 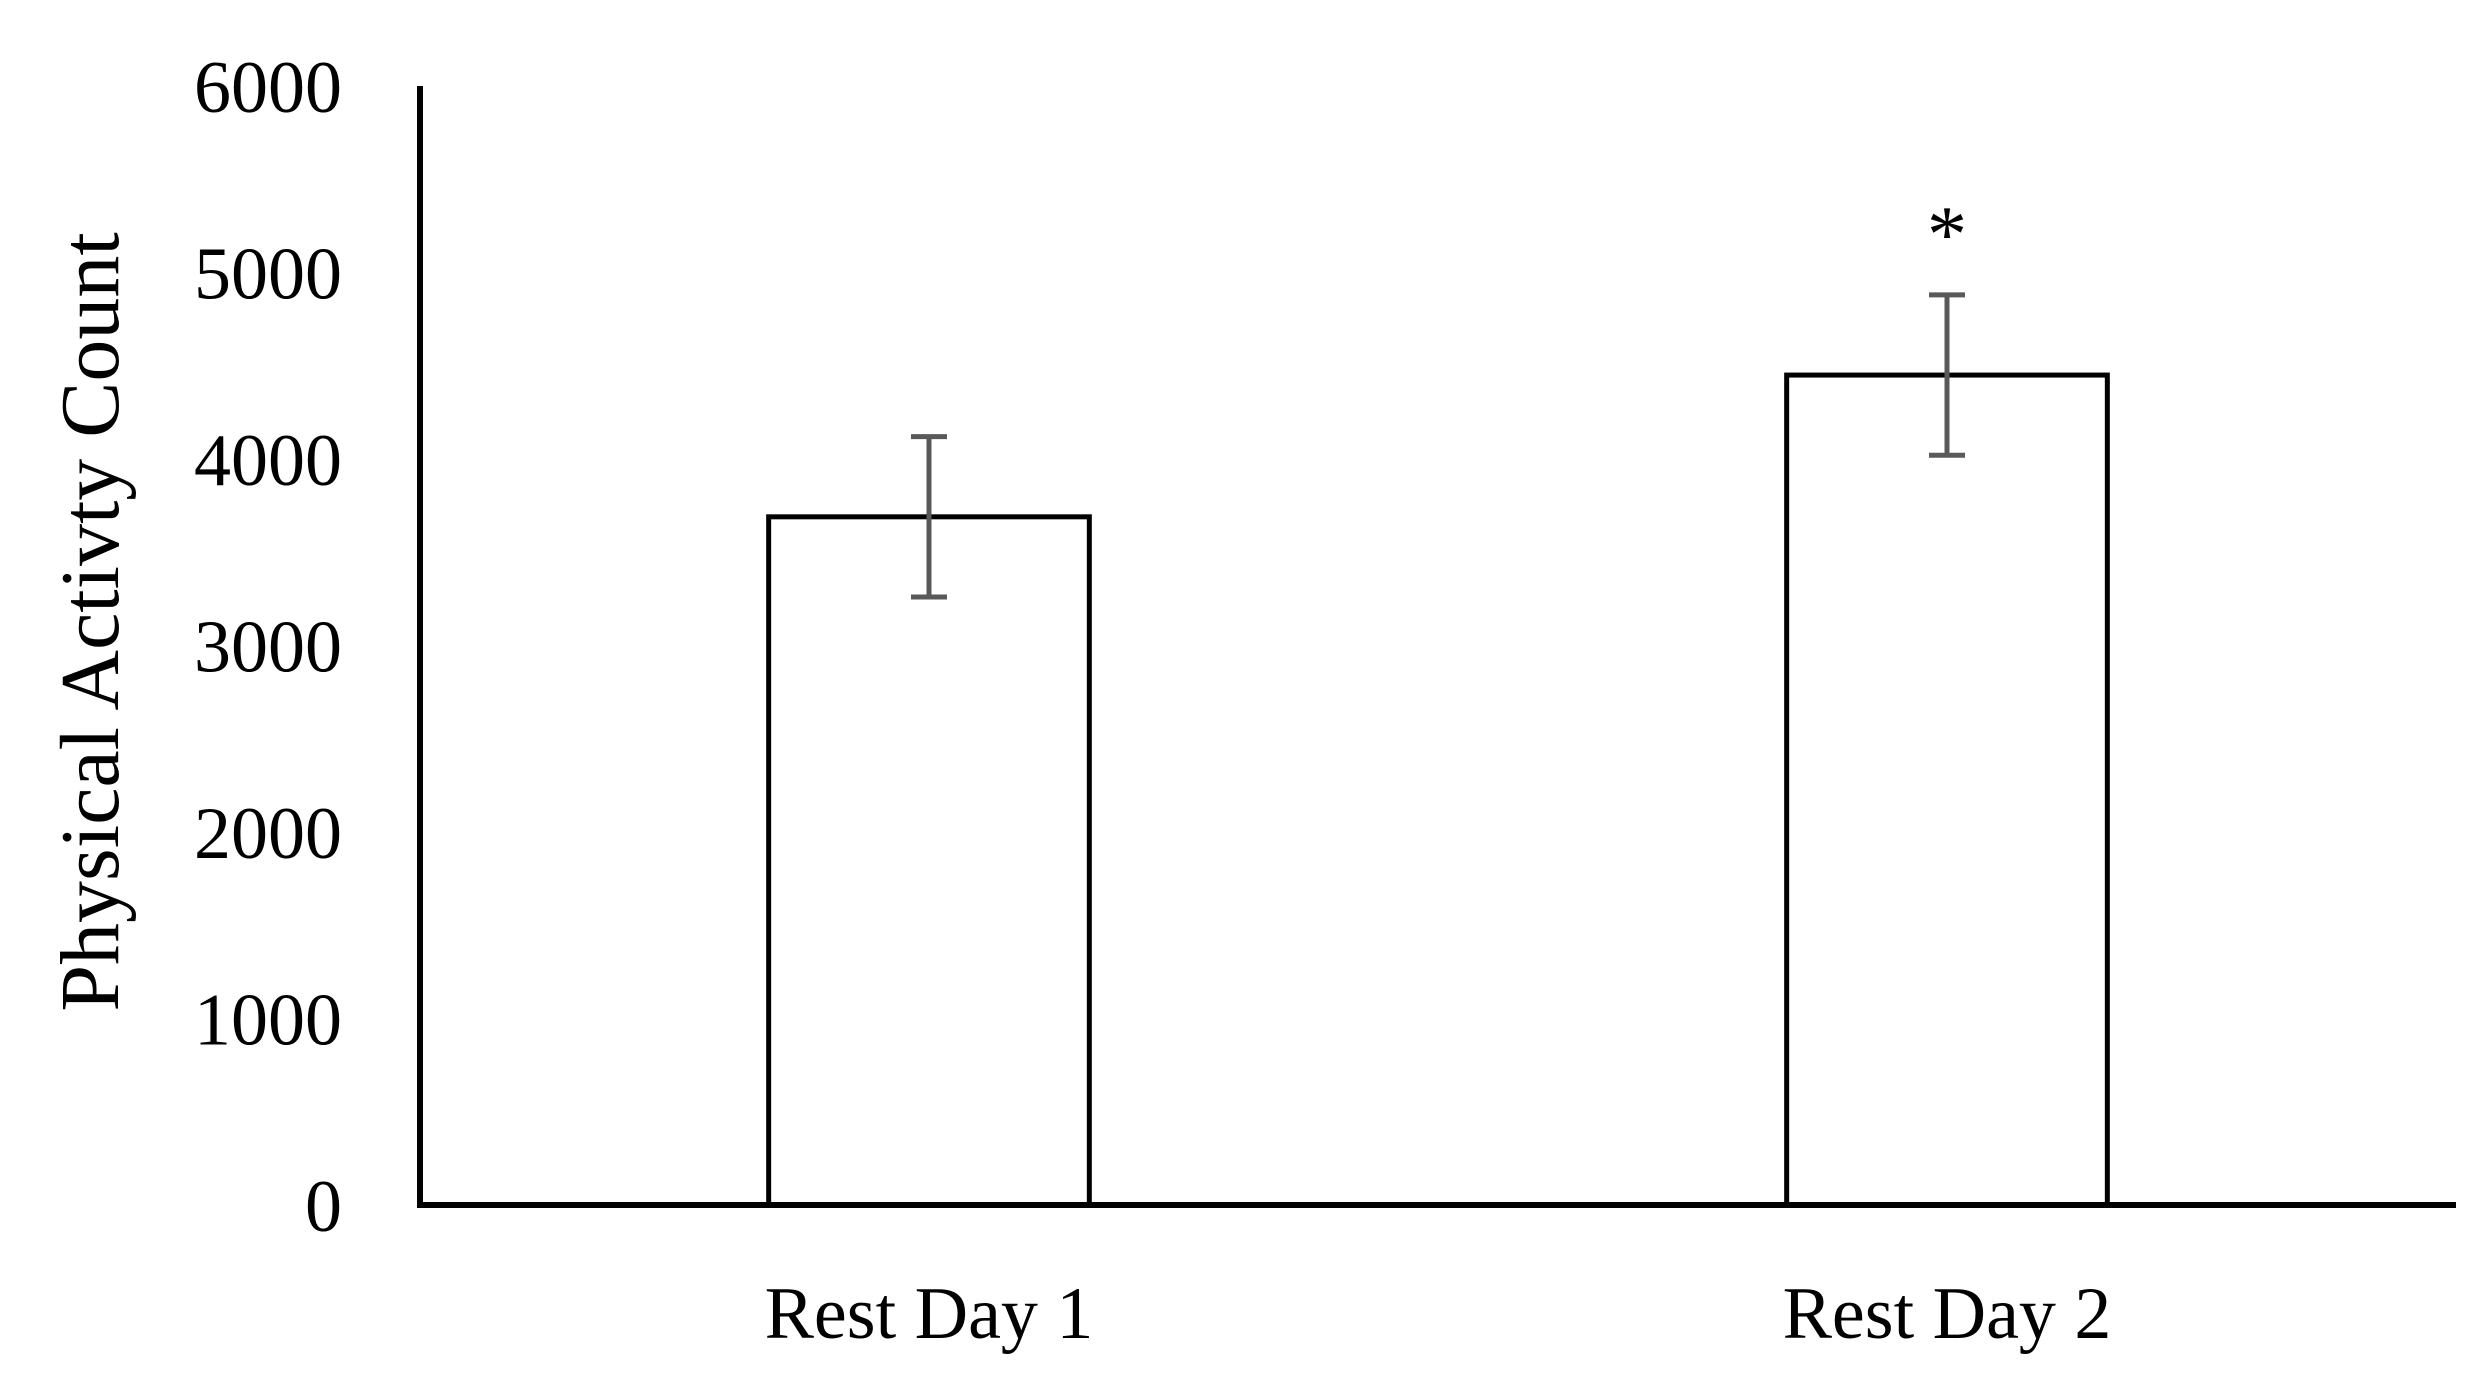 I want to click on x-category-label: Rest Day 1, so click(x=929, y=1314).